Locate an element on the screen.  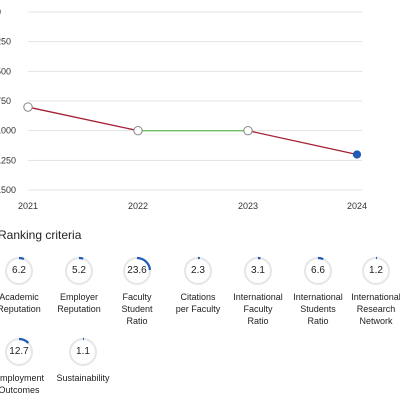
y-tick-label: 0 is located at coordinates (0, 12).